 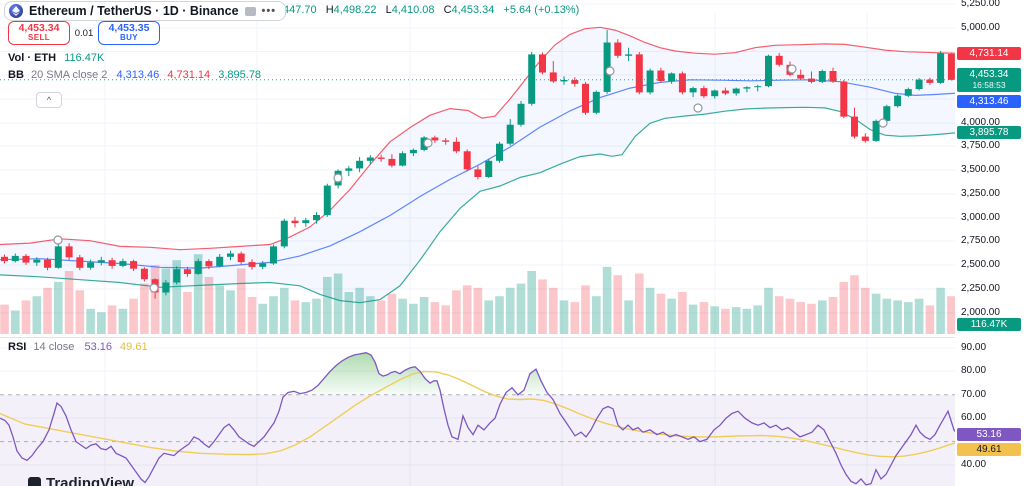 I want to click on sell-button: 4,453.34 SELL, so click(x=39, y=33).